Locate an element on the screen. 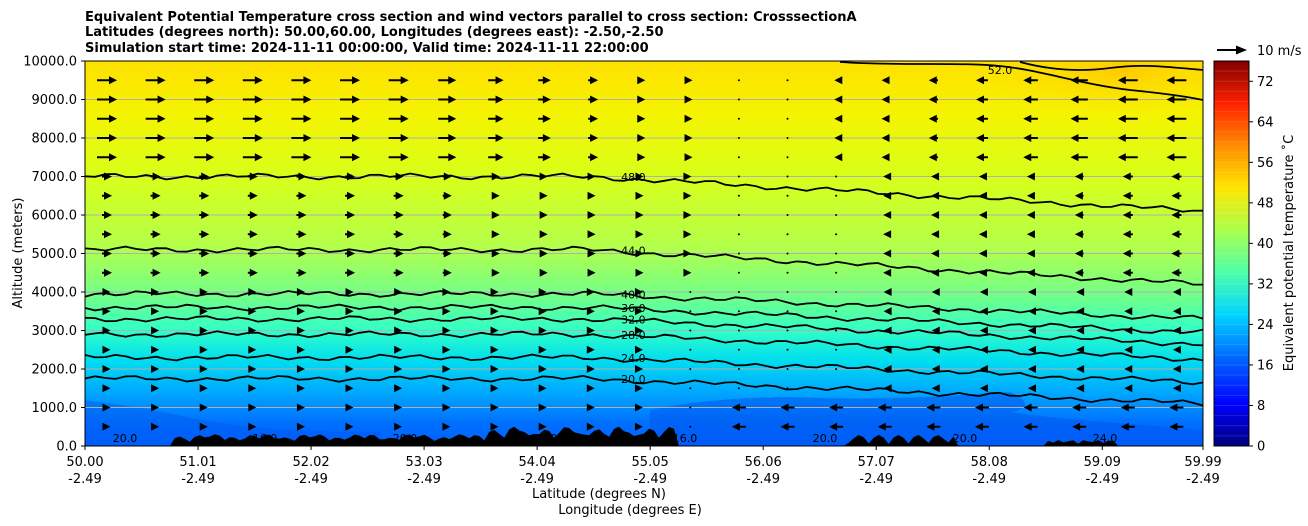  contour-label: 32.0 is located at coordinates (633, 319).